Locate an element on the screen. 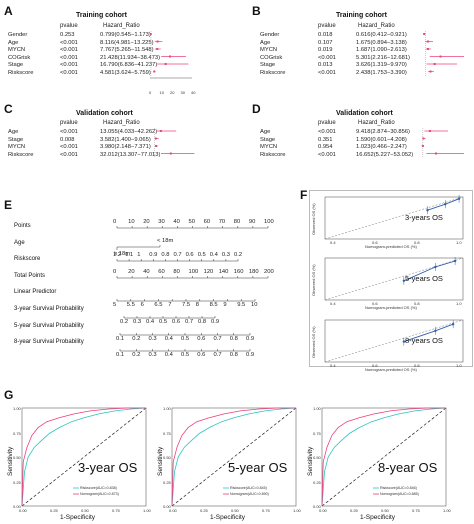  panel-b-pvalue-header: pvalue is located at coordinates (327, 26).